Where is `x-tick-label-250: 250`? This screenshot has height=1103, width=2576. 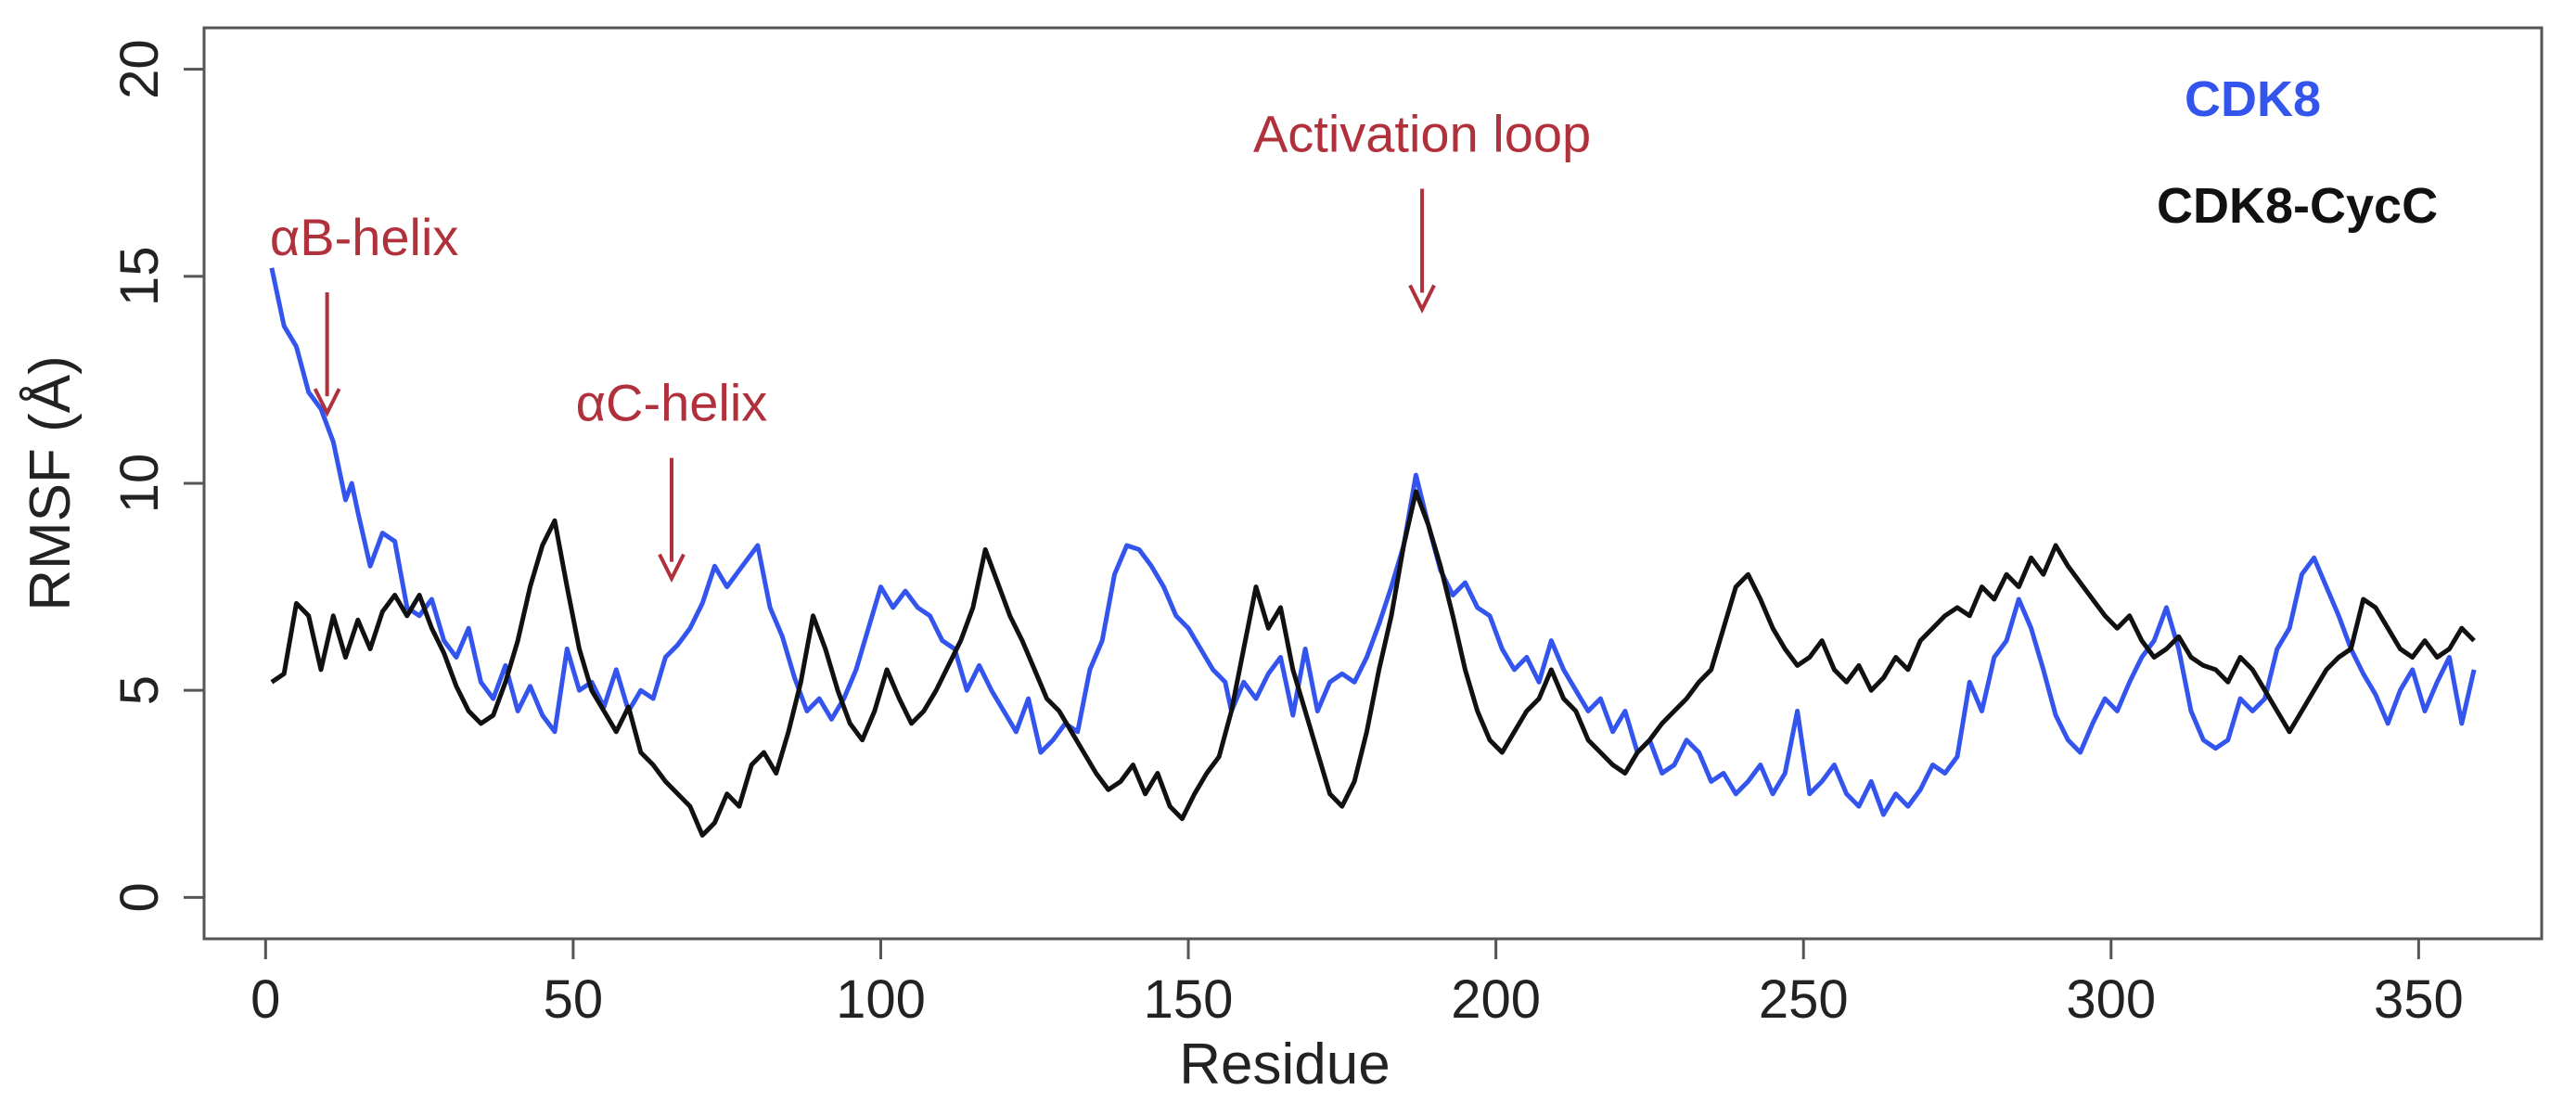
x-tick-label-250: 250 is located at coordinates (1804, 999).